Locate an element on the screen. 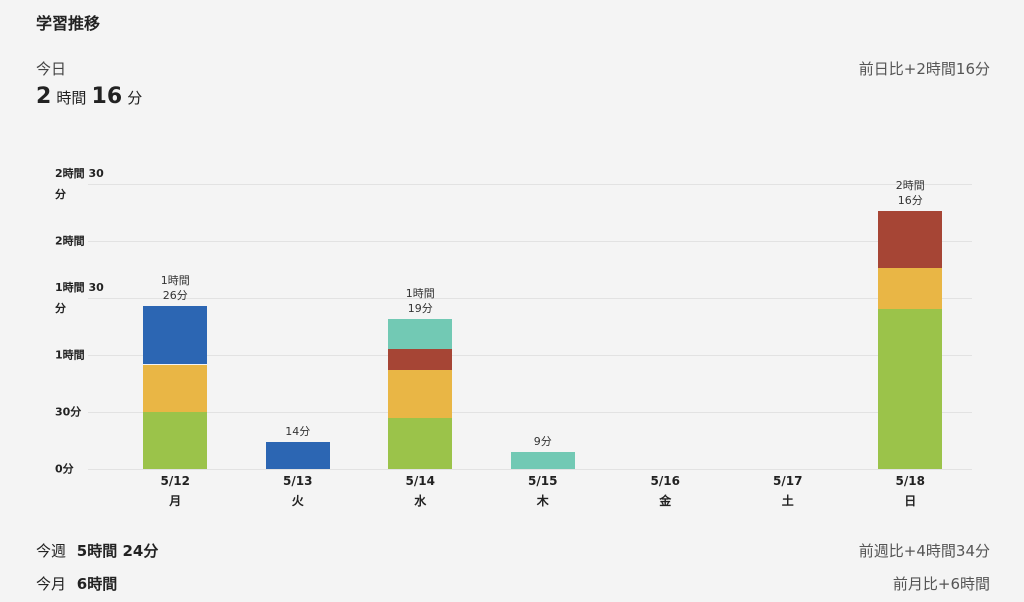  total-label: 1時間 19分 is located at coordinates (420, 301).